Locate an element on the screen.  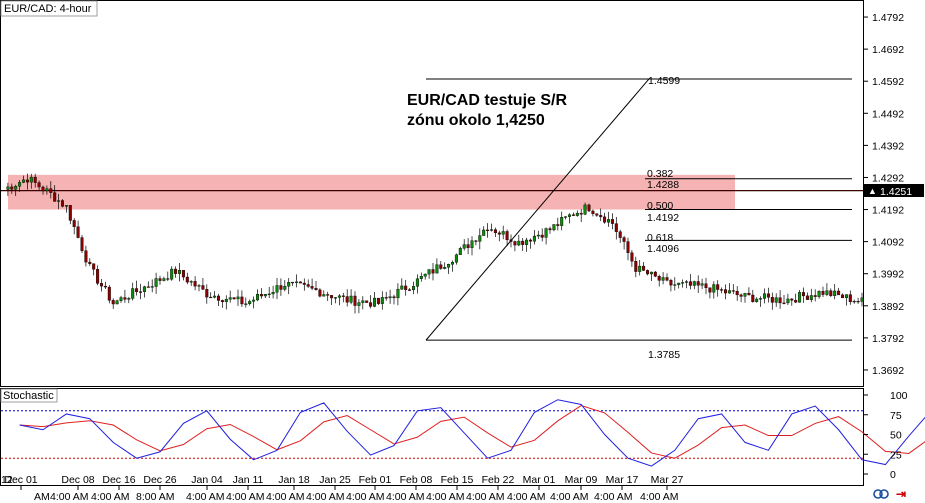
time-tick-label: Jan 25 is located at coordinates (335, 480).